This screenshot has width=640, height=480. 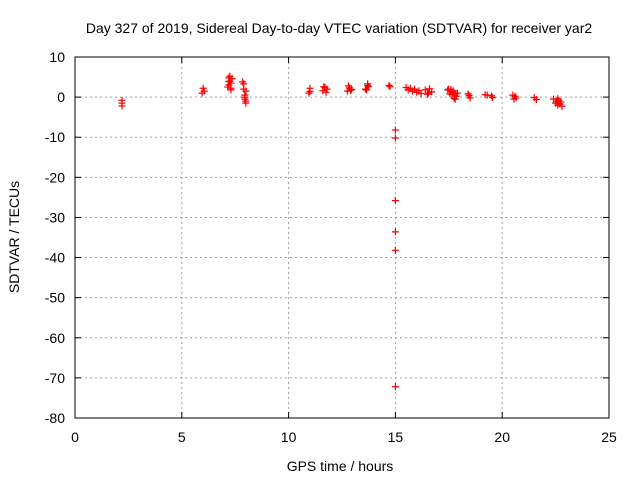 What do you see at coordinates (609, 437) in the screenshot?
I see `x-tick-label: 25` at bounding box center [609, 437].